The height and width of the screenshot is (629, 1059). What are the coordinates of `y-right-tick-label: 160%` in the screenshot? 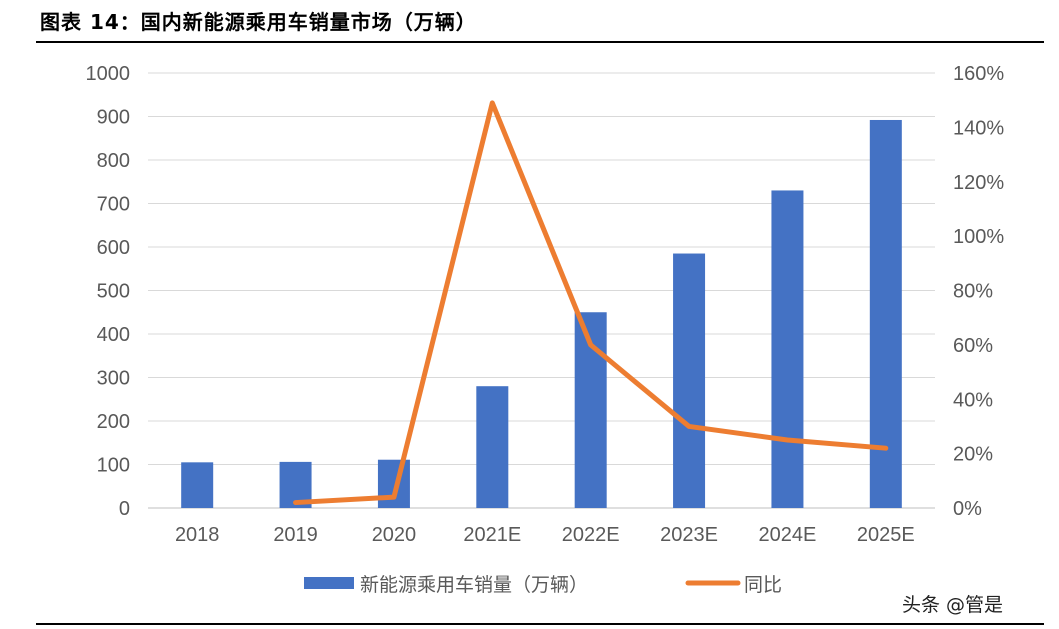 It's located at (978, 74).